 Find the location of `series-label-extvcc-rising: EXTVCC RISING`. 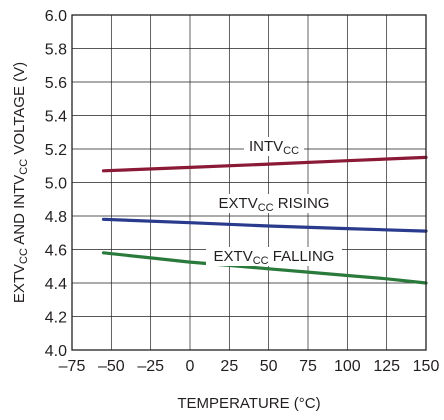

series-label-extvcc-rising: EXTVCC RISING is located at coordinates (274, 204).